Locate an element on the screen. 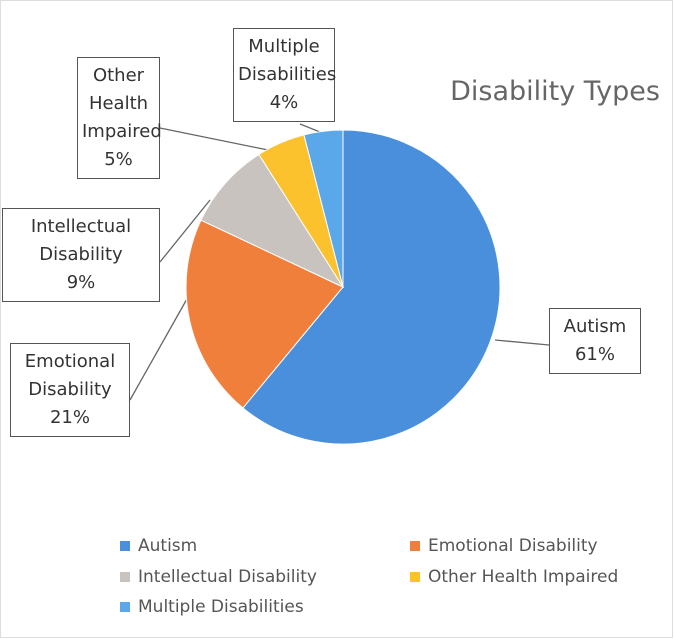  legend-label: Autism is located at coordinates (167, 546).